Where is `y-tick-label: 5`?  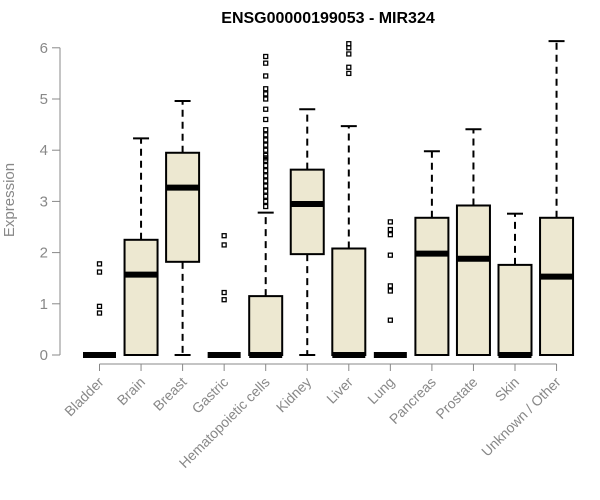 y-tick-label: 5 is located at coordinates (44, 99).